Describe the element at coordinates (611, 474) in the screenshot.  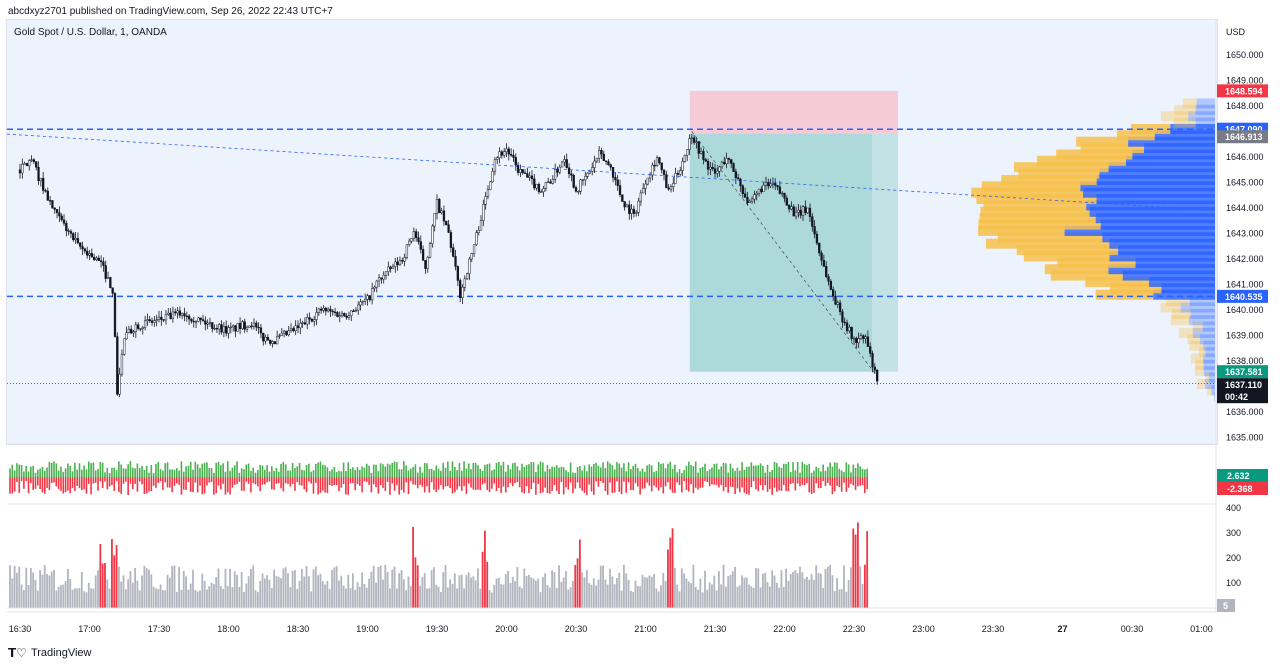
I see `oscillator-pane` at that location.